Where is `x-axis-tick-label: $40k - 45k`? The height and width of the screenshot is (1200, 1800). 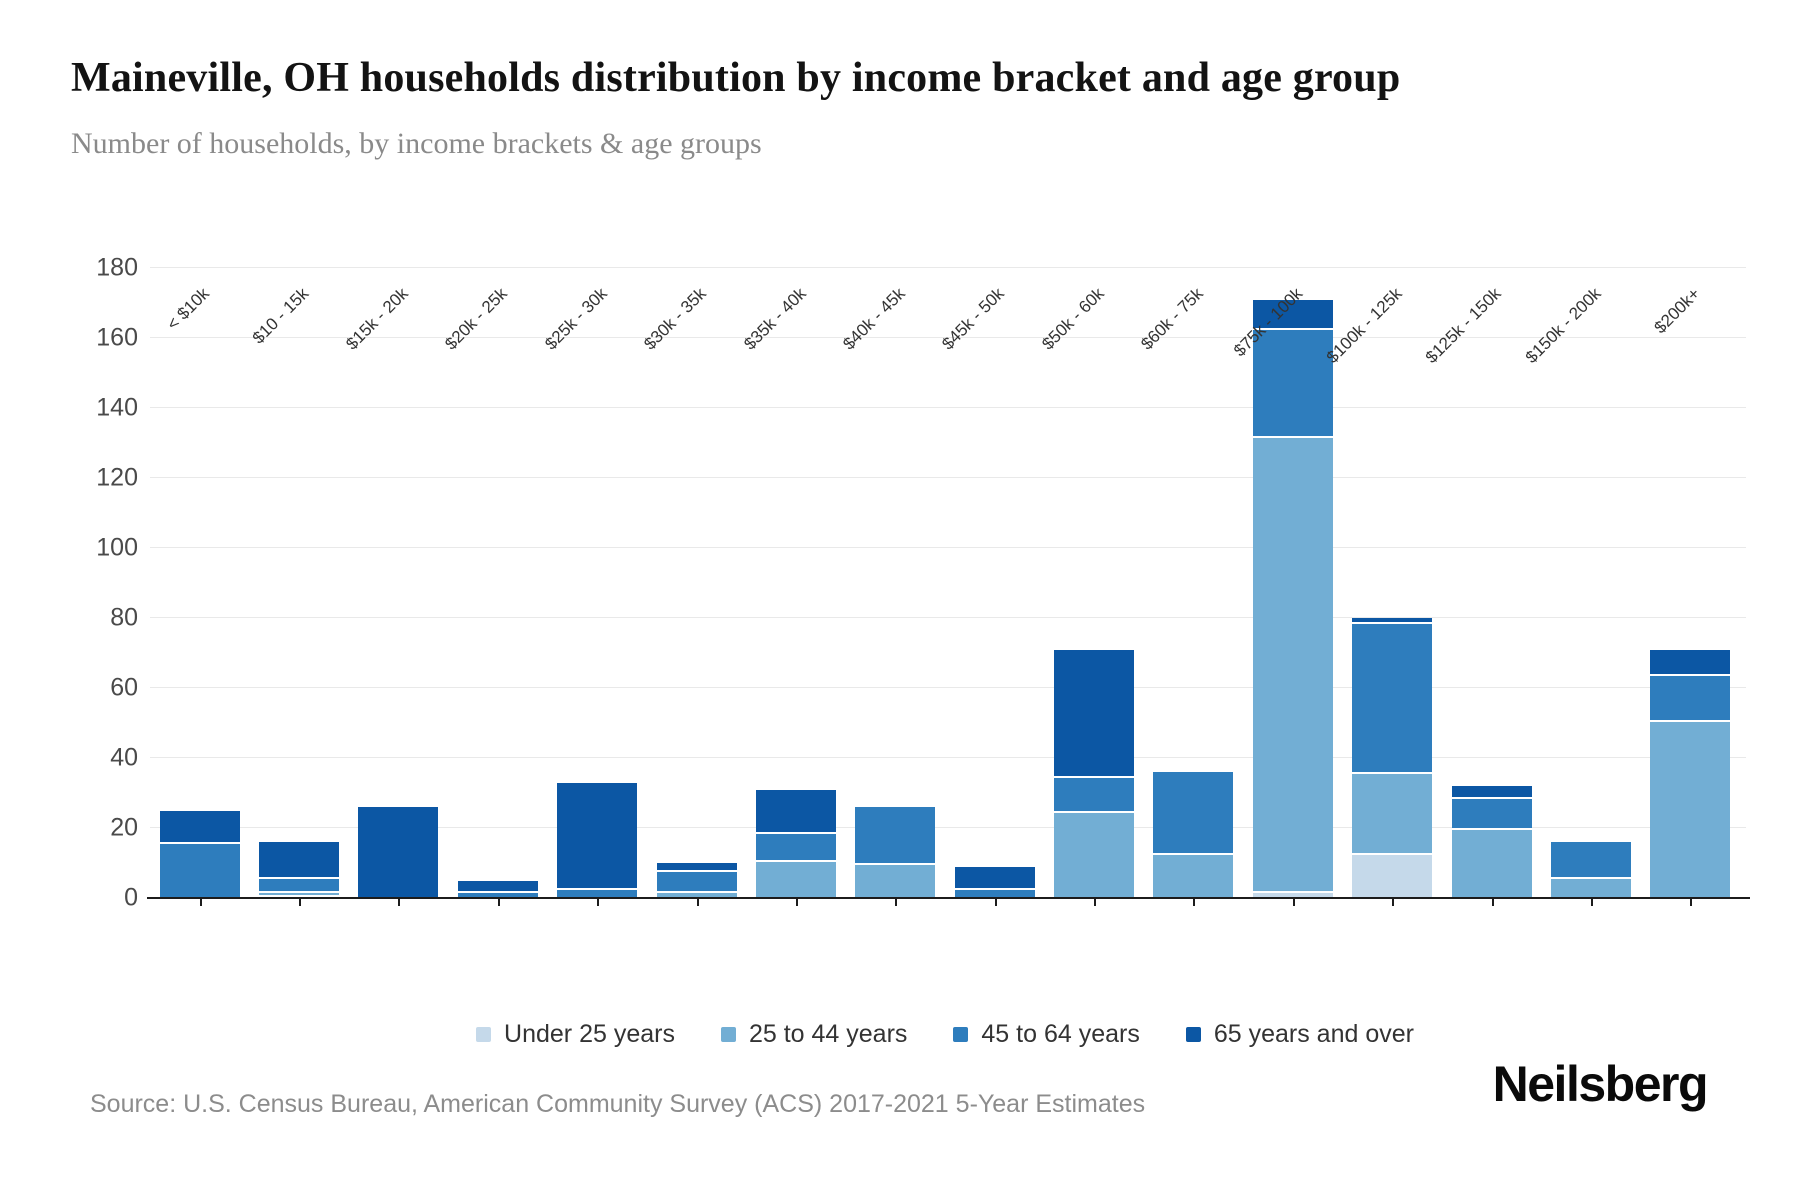 x-axis-tick-label: $40k - 45k is located at coordinates (874, 319).